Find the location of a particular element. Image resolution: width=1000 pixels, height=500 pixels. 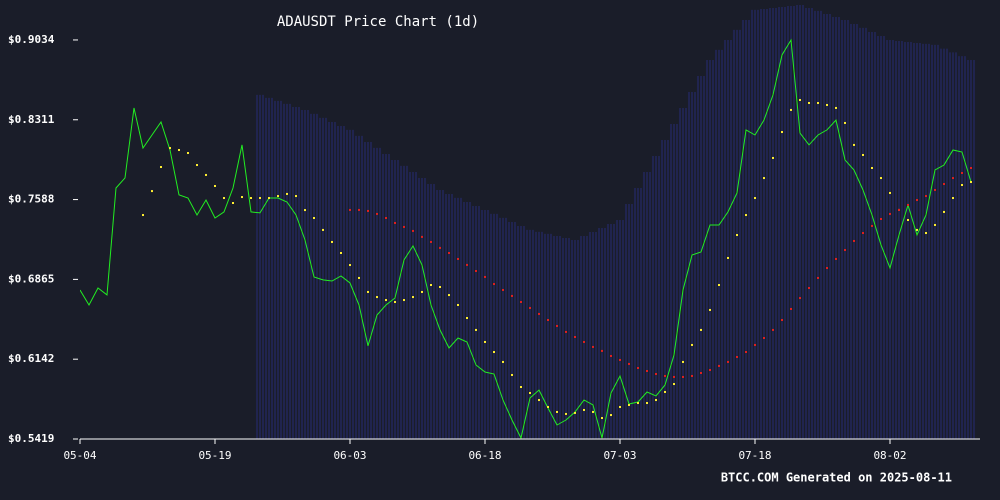

x-tick-label: 06-03 is located at coordinates (349, 455).